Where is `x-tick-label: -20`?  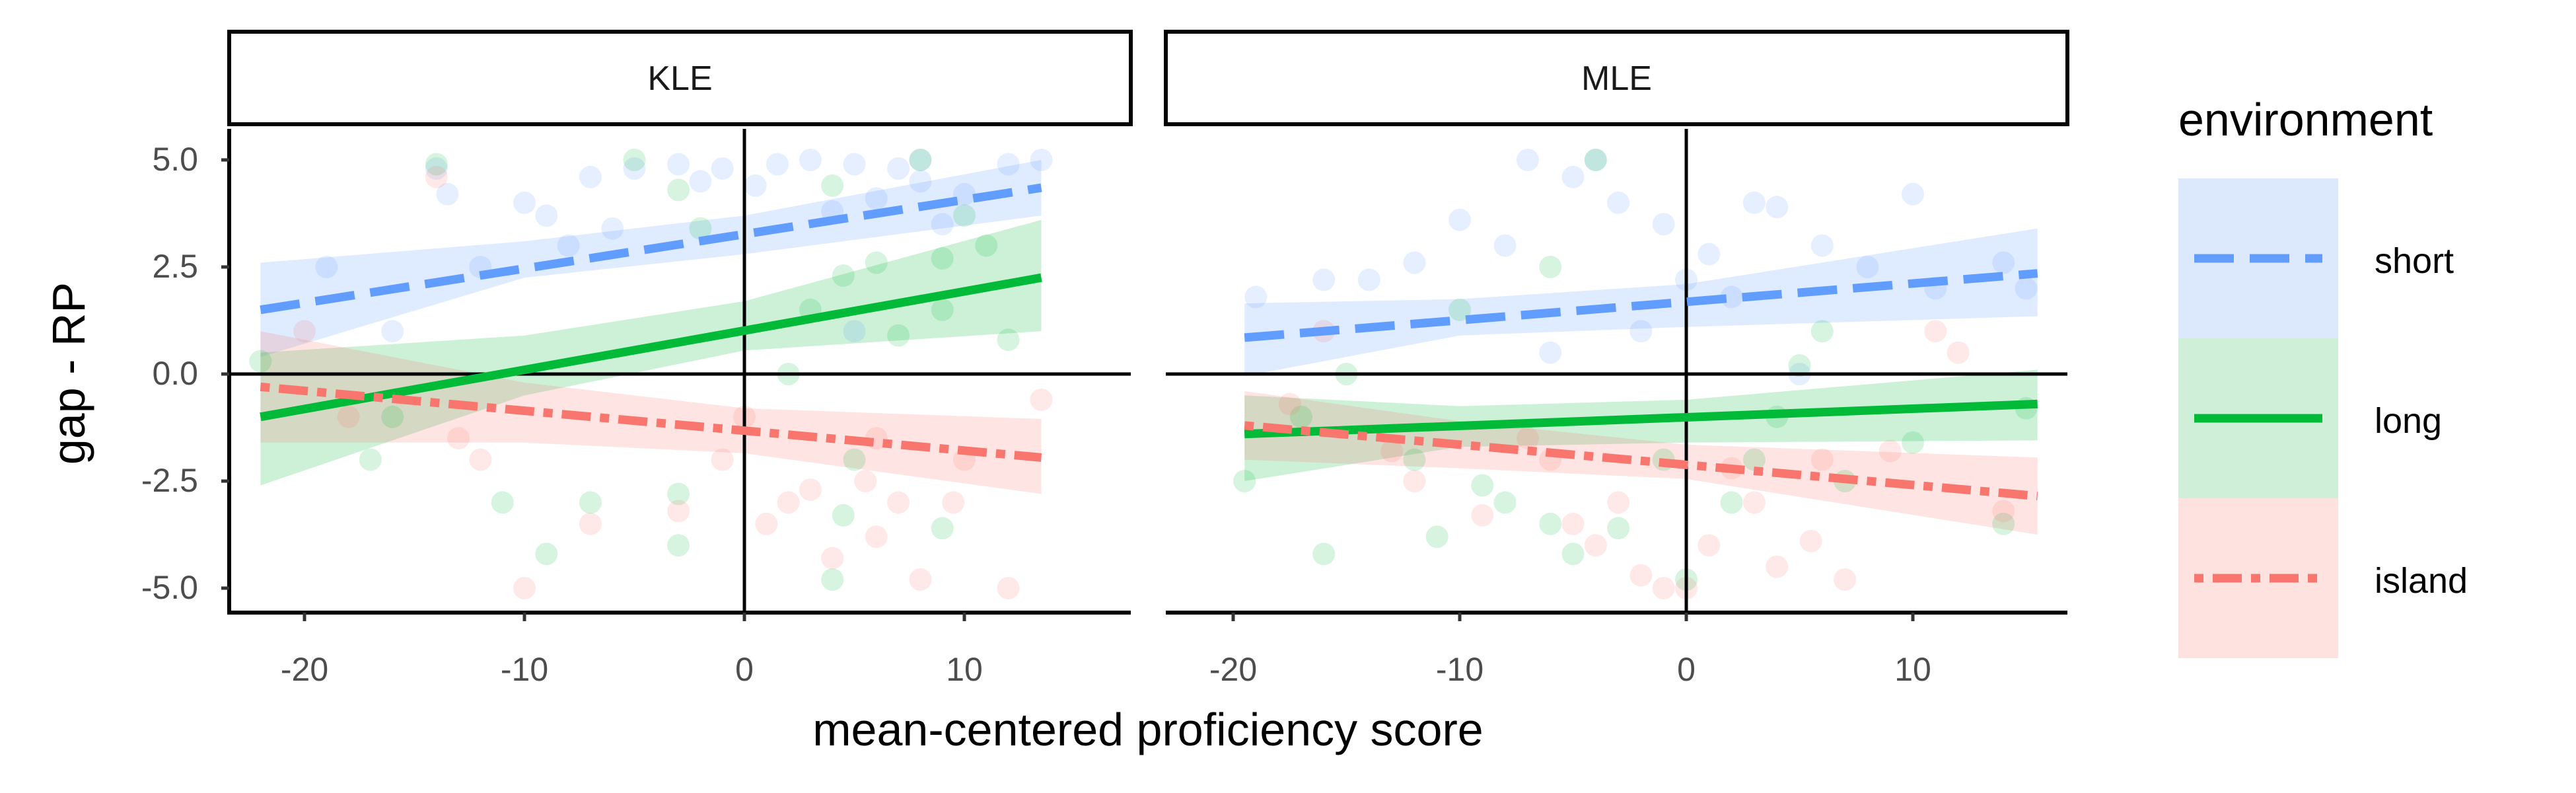 x-tick-label: -20 is located at coordinates (1233, 669).